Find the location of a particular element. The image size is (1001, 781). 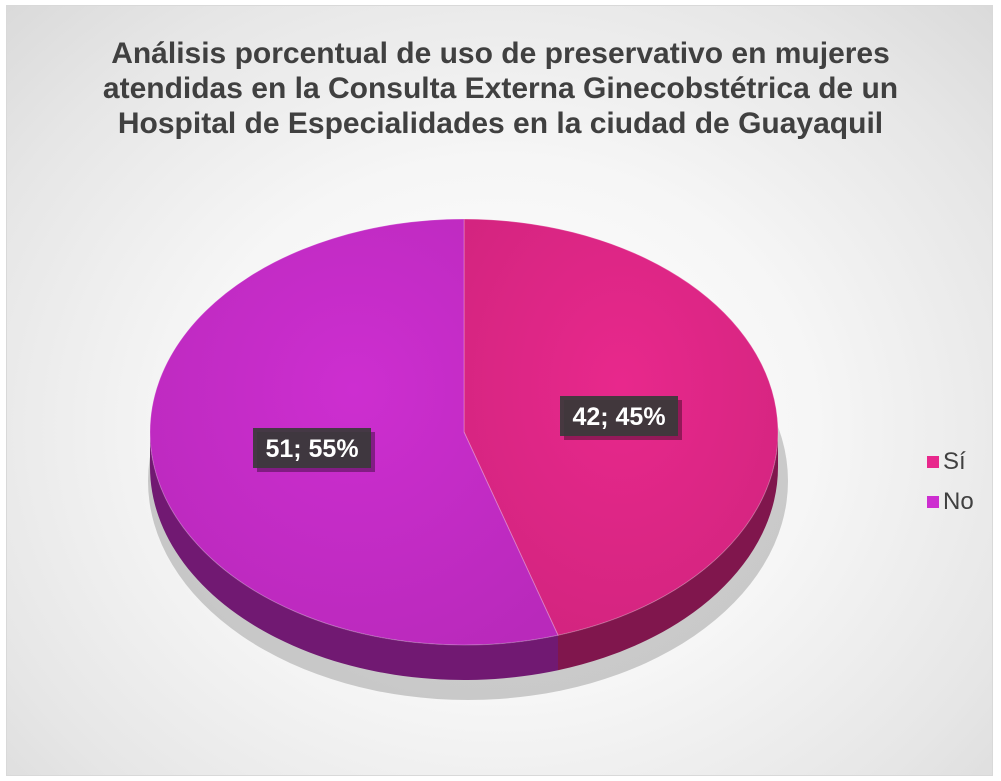

data-label-0: 42; 45% is located at coordinates (621, 418).